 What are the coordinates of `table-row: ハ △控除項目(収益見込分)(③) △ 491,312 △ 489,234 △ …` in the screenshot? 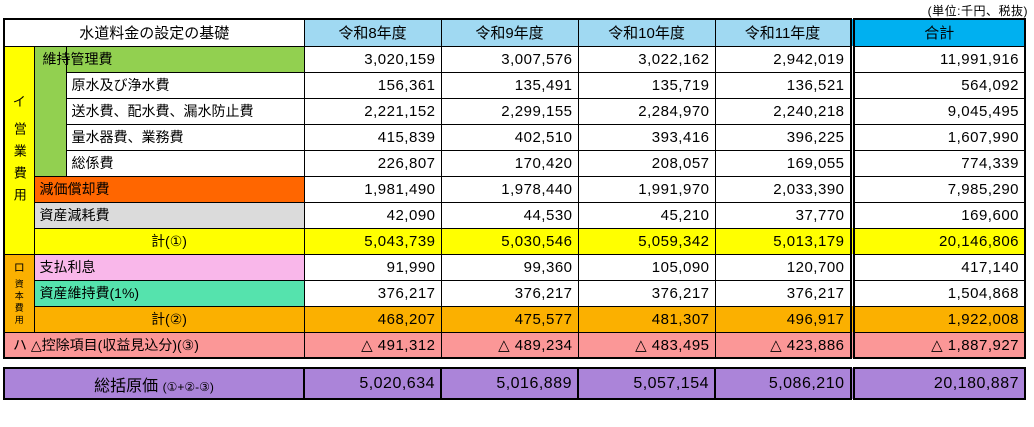 It's located at (514, 345).